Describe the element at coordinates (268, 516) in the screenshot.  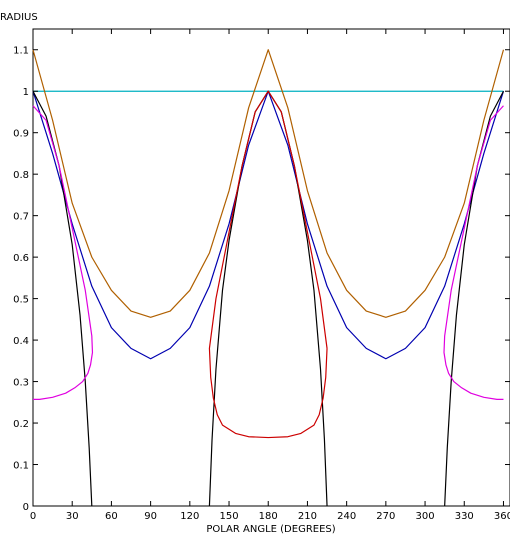
I see `x-tick-label: 180` at that location.